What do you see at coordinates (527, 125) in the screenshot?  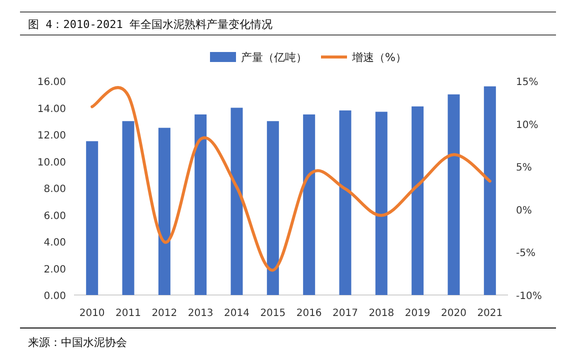 I see `y2-tick-label: 10%` at bounding box center [527, 125].